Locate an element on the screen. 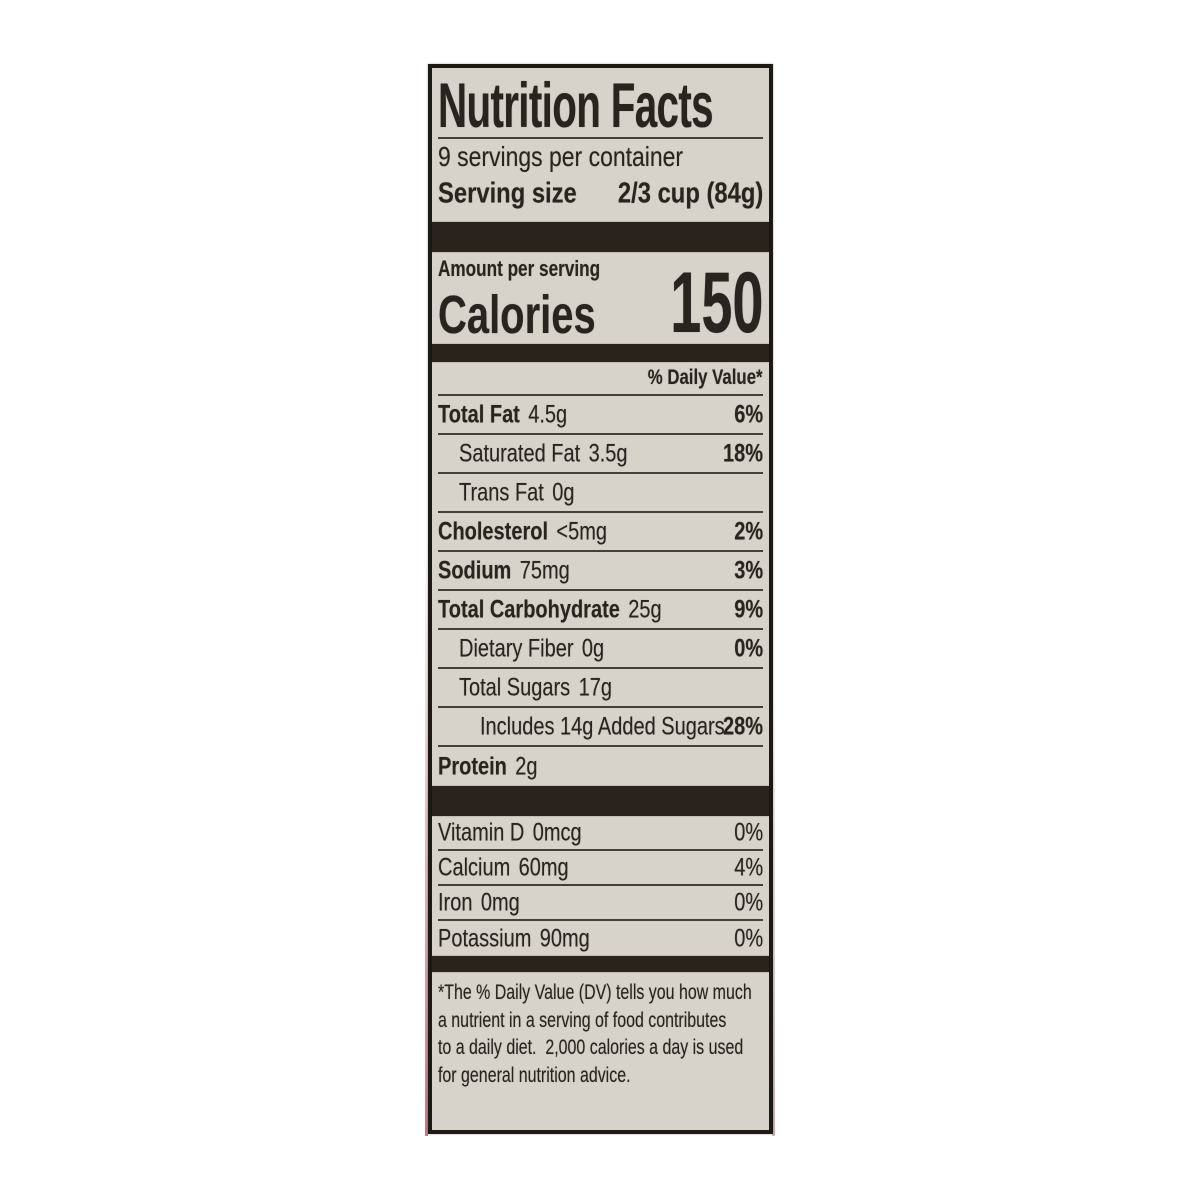 The image size is (1200, 1200). nutrient-name: Cholesterol is located at coordinates (493, 531).